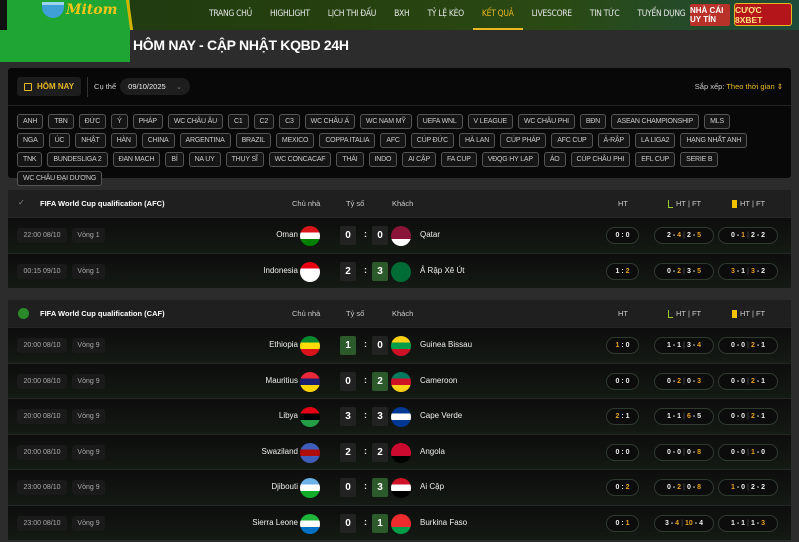  I want to click on nav-item: TRANG CHỦ, so click(230, 14).